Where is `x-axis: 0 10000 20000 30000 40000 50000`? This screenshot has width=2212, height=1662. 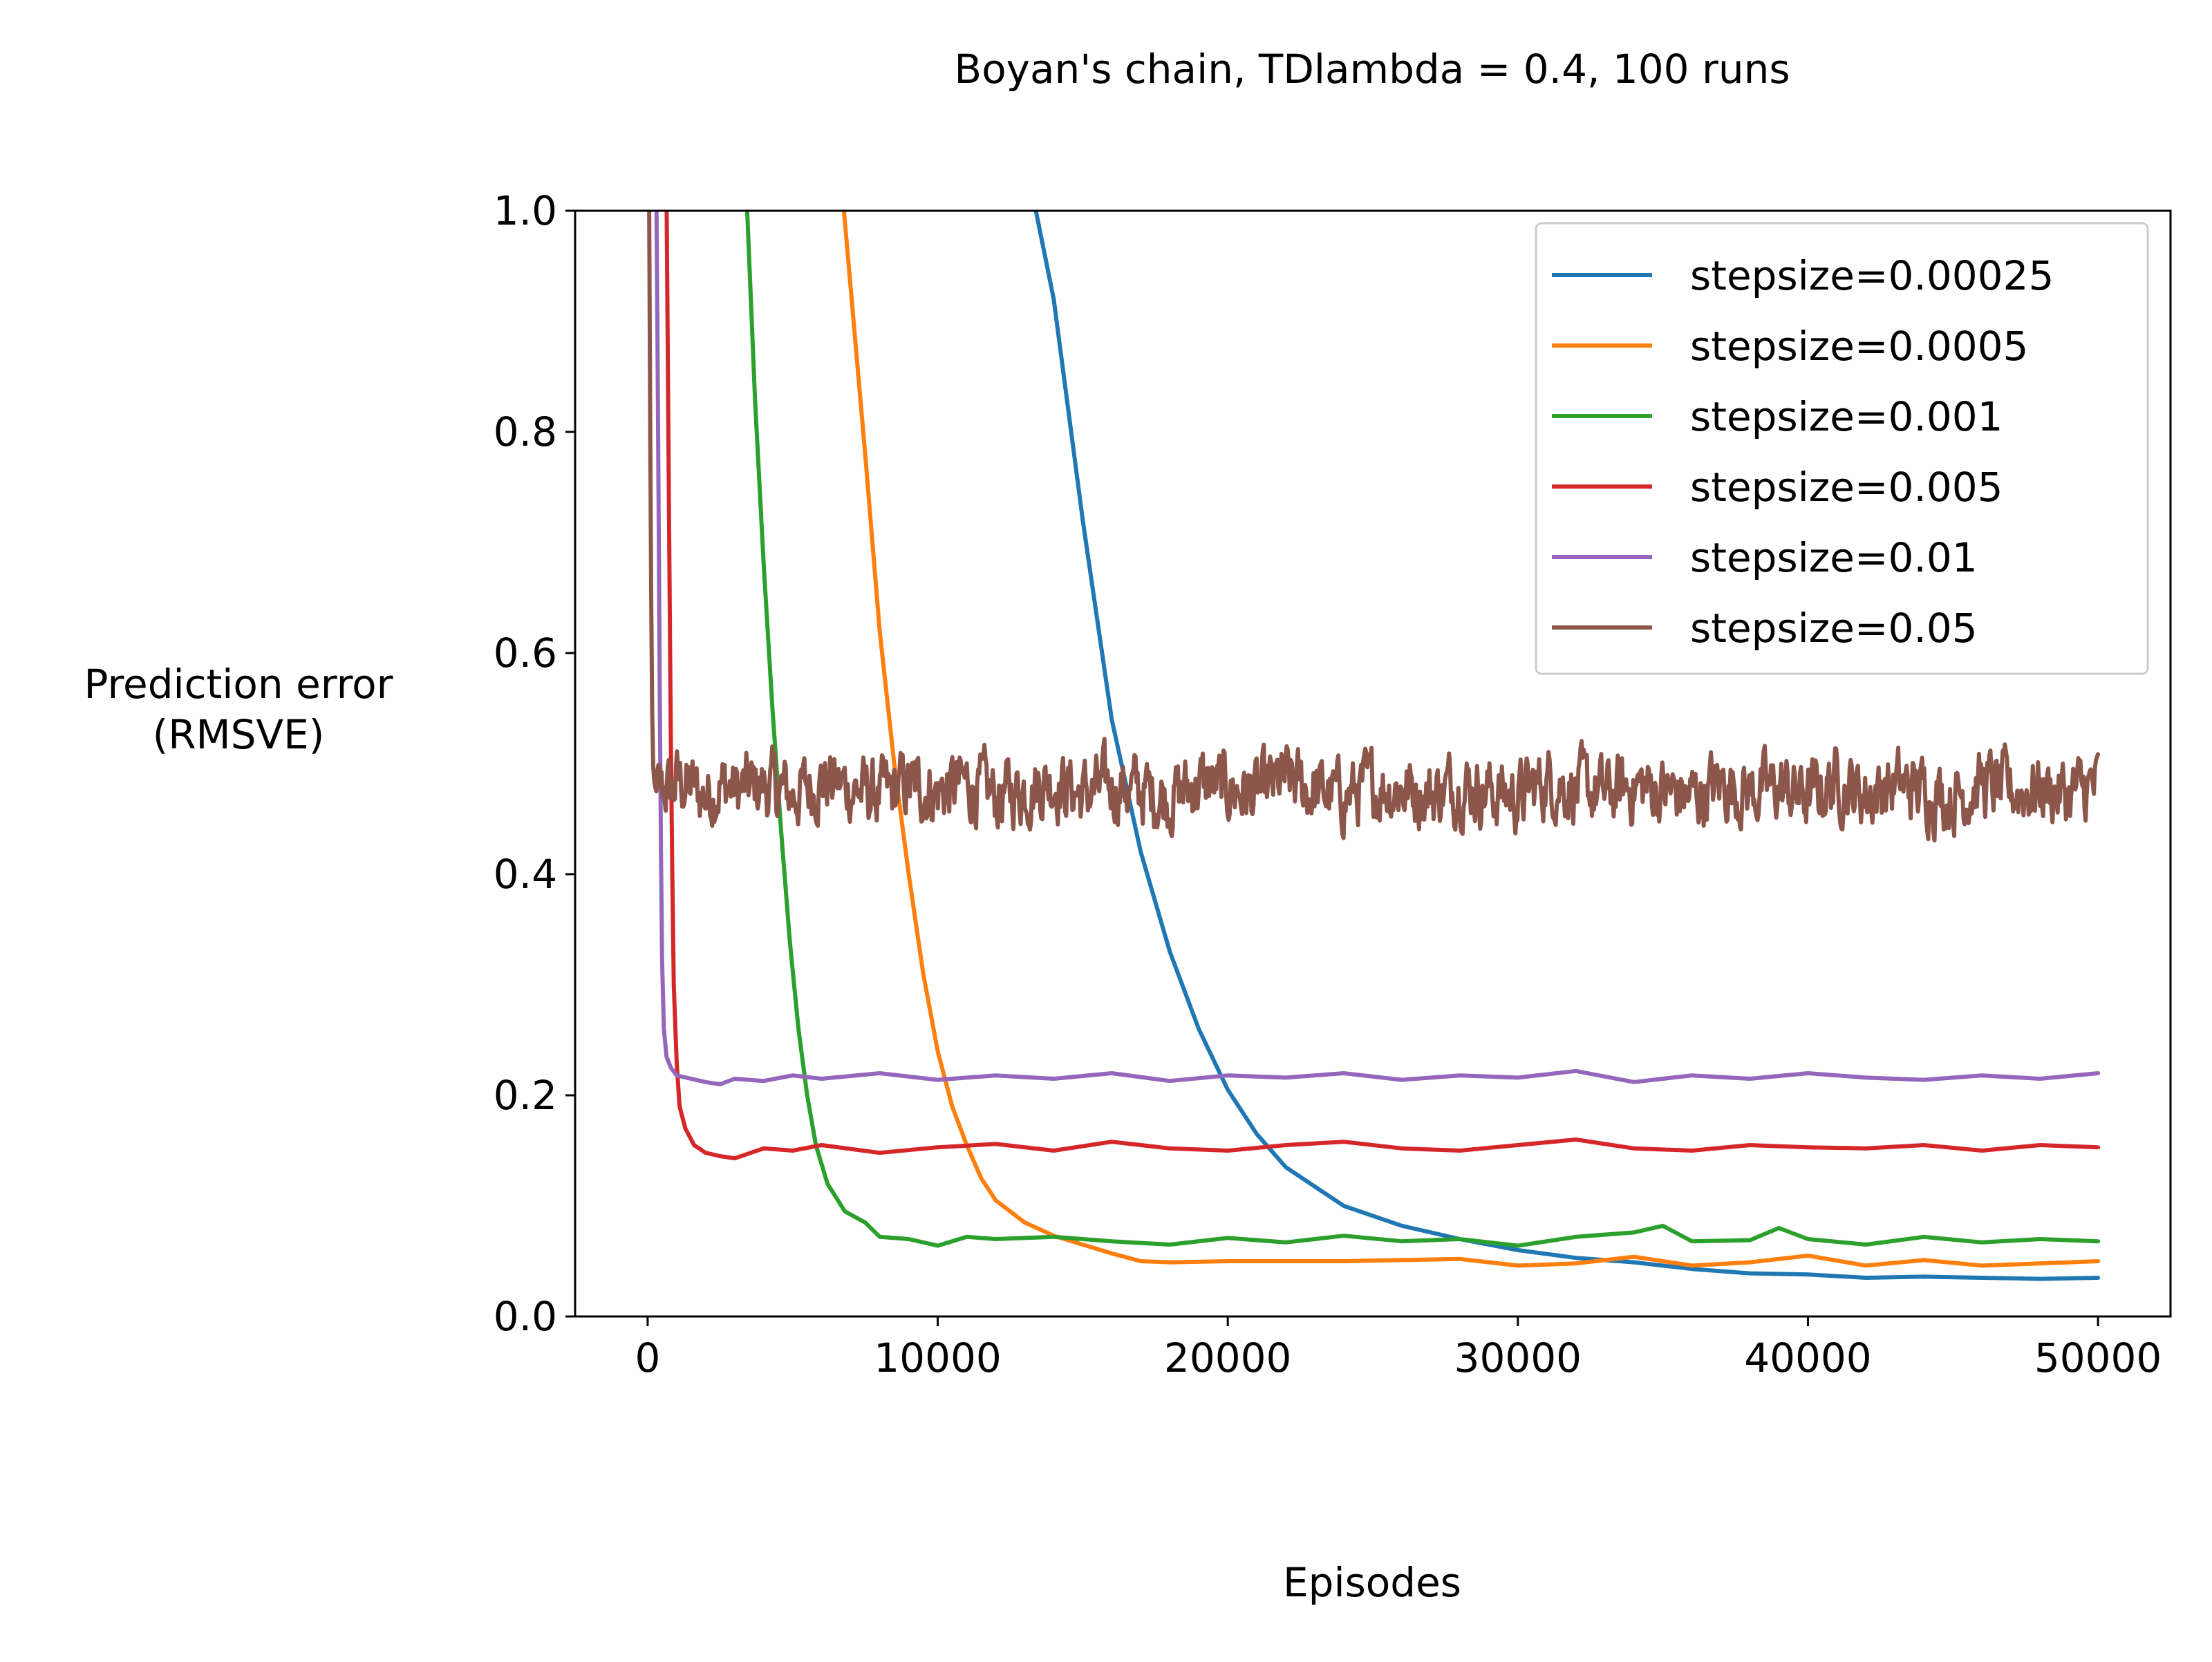
x-axis: 0 10000 20000 30000 40000 50000 is located at coordinates (1398, 1348).